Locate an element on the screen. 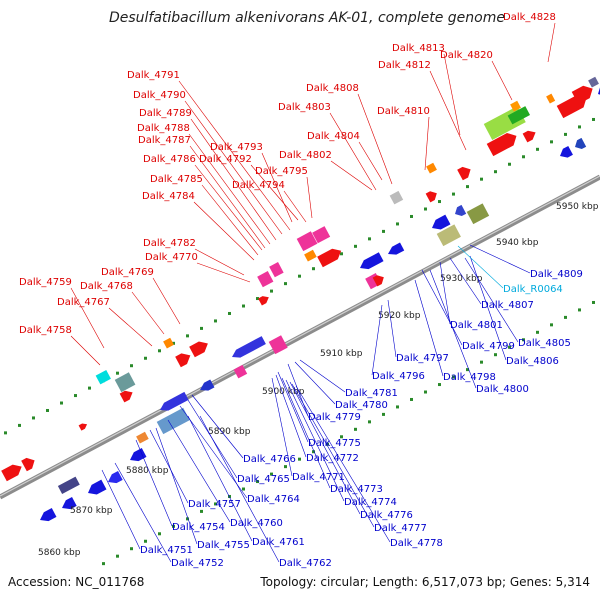 Image resolution: width=600 pixels, height=600 pixels. reverse-gene-label: Dalk_4757 is located at coordinates (214, 504).